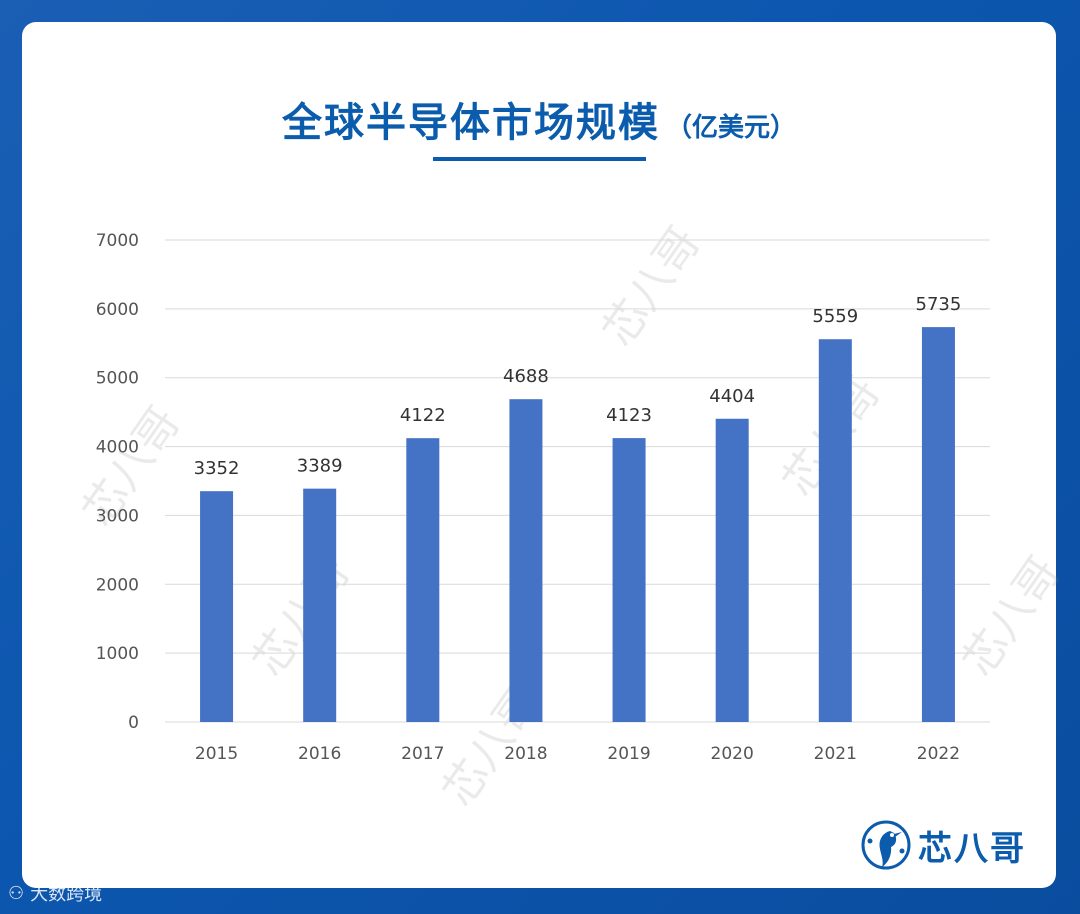  What do you see at coordinates (66, 894) in the screenshot?
I see `footer-text: 大数跨境` at bounding box center [66, 894].